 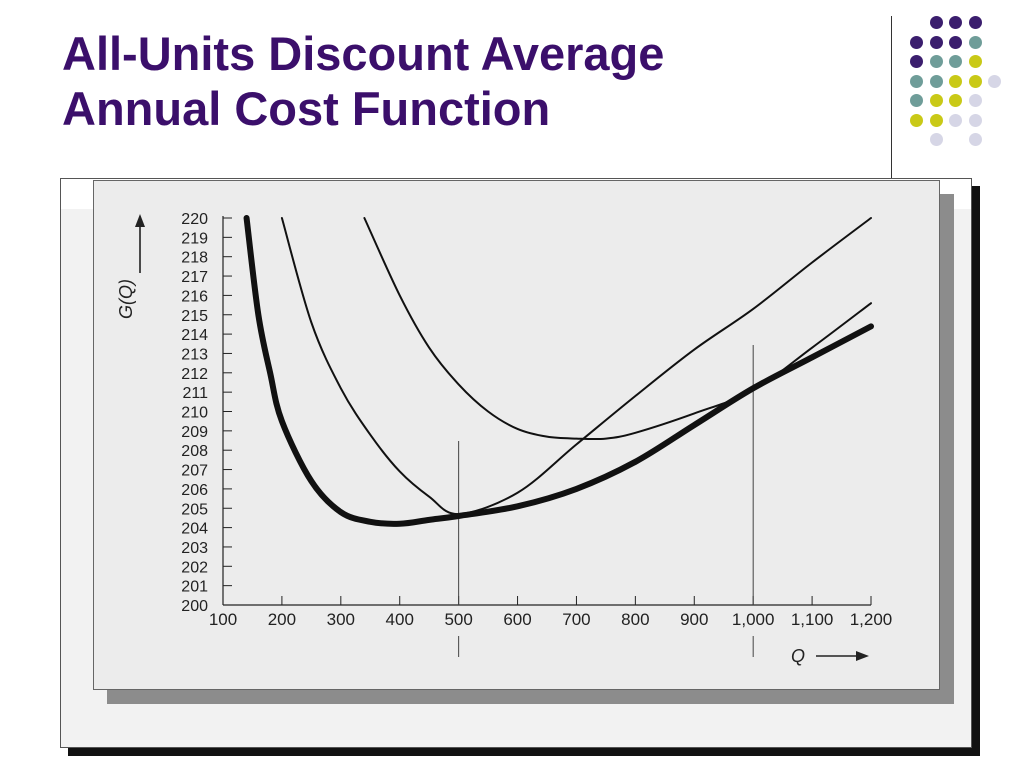 What do you see at coordinates (753, 619) in the screenshot?
I see `x-tick-label: 1,000` at bounding box center [753, 619].